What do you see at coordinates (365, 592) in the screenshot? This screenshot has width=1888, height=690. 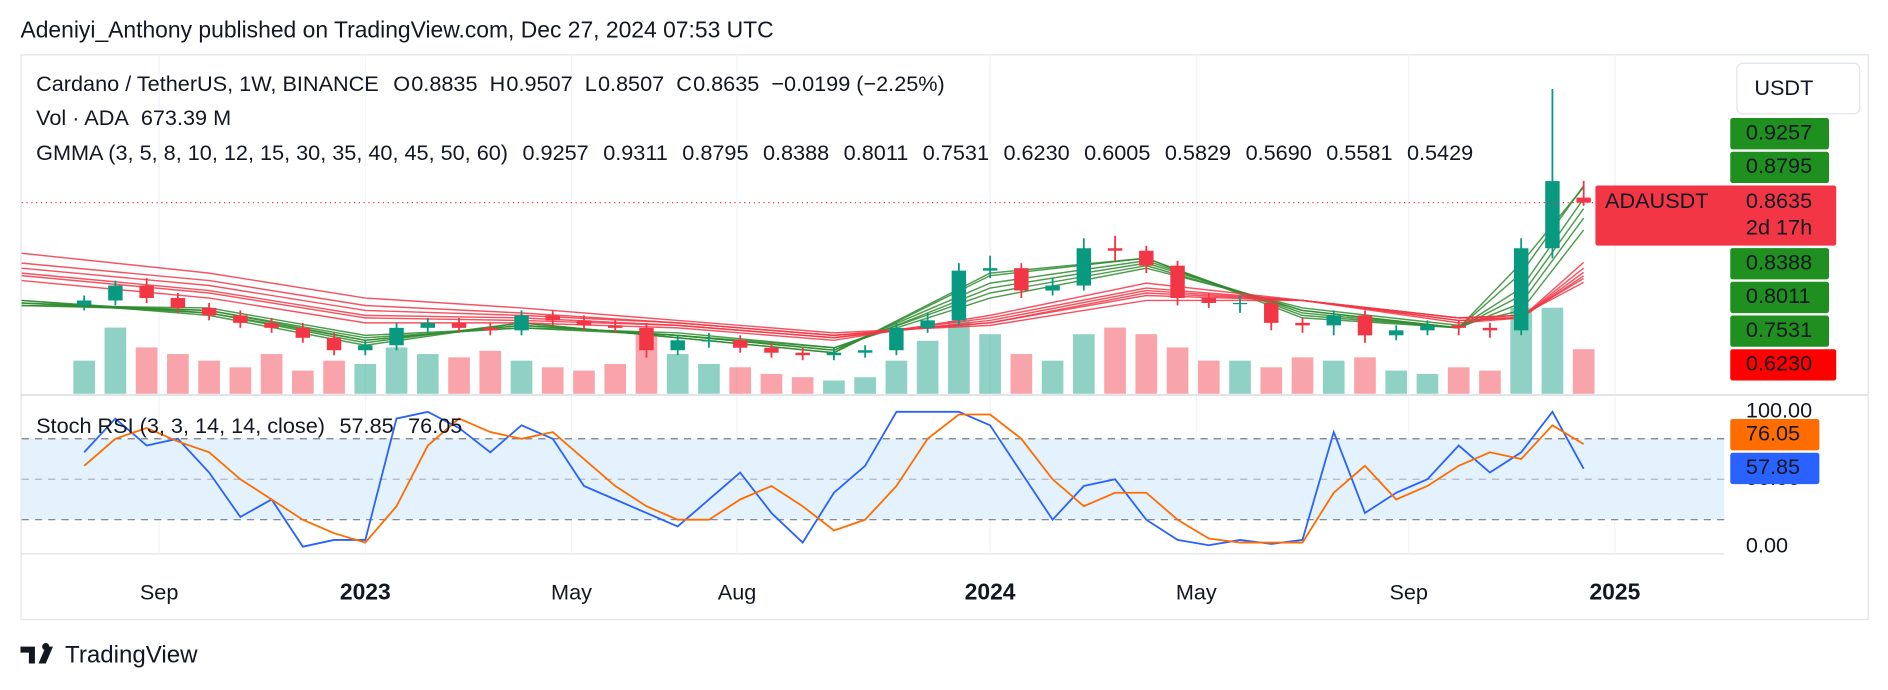 I see `x-tick-label: 2023` at bounding box center [365, 592].